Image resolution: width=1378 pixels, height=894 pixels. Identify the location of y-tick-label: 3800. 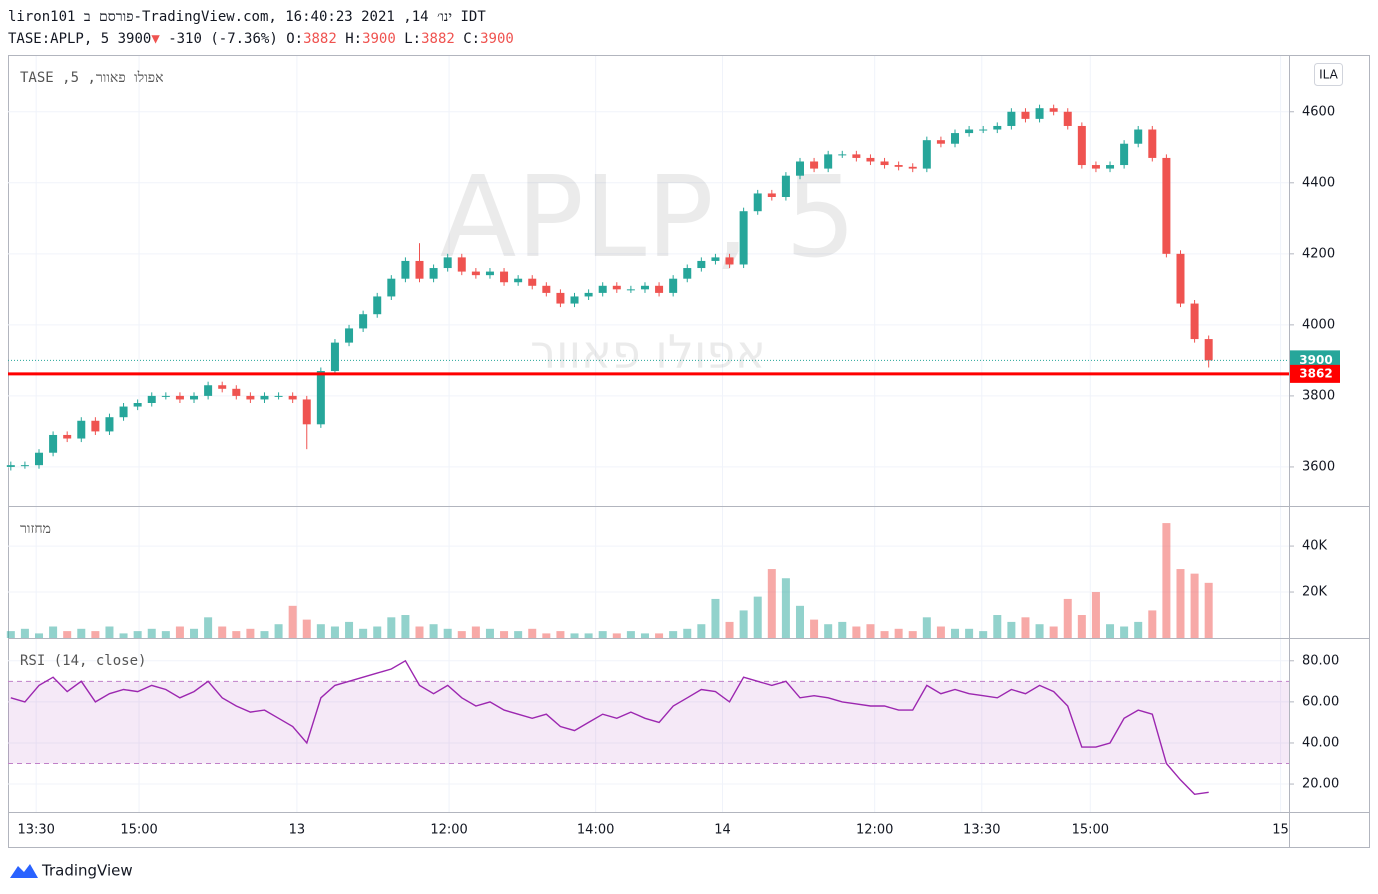
(1318, 395).